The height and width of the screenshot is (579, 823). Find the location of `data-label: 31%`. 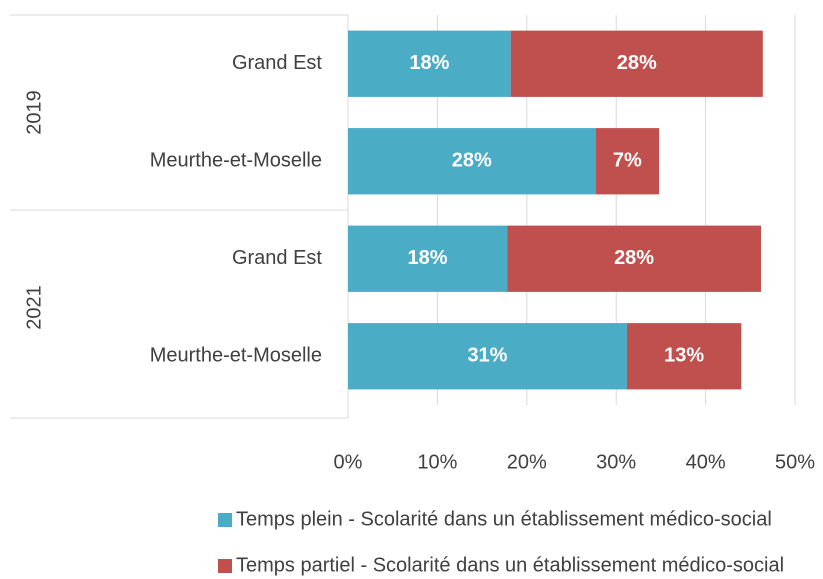

data-label: 31% is located at coordinates (487, 356).